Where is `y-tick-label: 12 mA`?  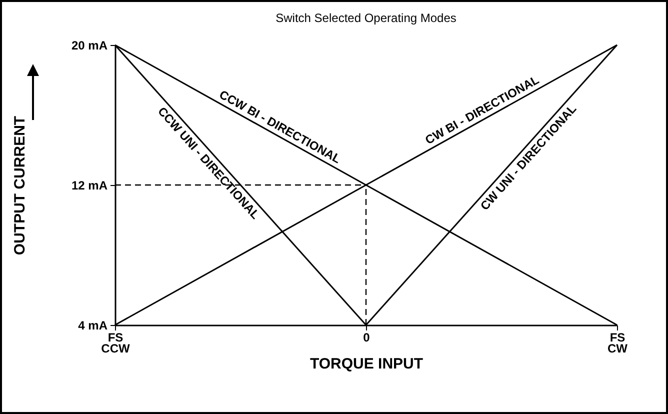 y-tick-label: 12 mA is located at coordinates (89, 185).